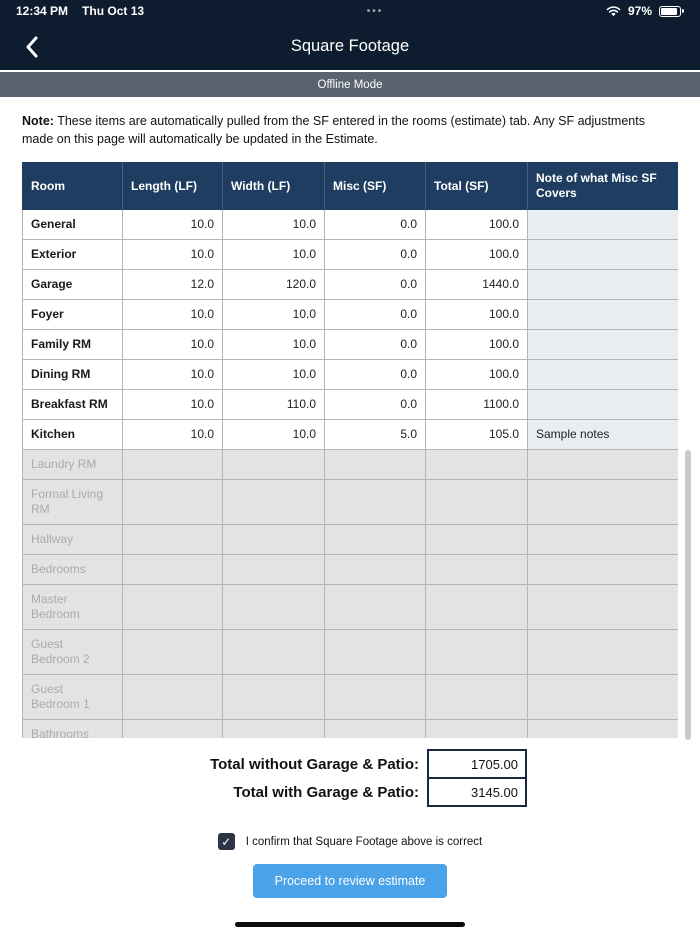 This screenshot has height=934, width=700. Describe the element at coordinates (31, 47) in the screenshot. I see `back-button` at that location.